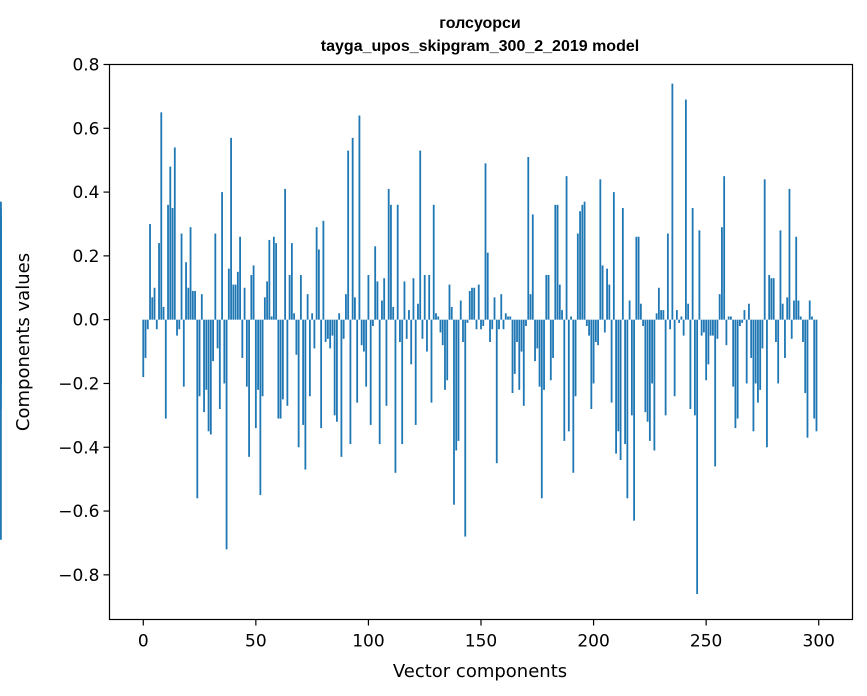 The image size is (867, 696). Describe the element at coordinates (78, 576) in the screenshot. I see `y-tick-label: −0.8` at that location.